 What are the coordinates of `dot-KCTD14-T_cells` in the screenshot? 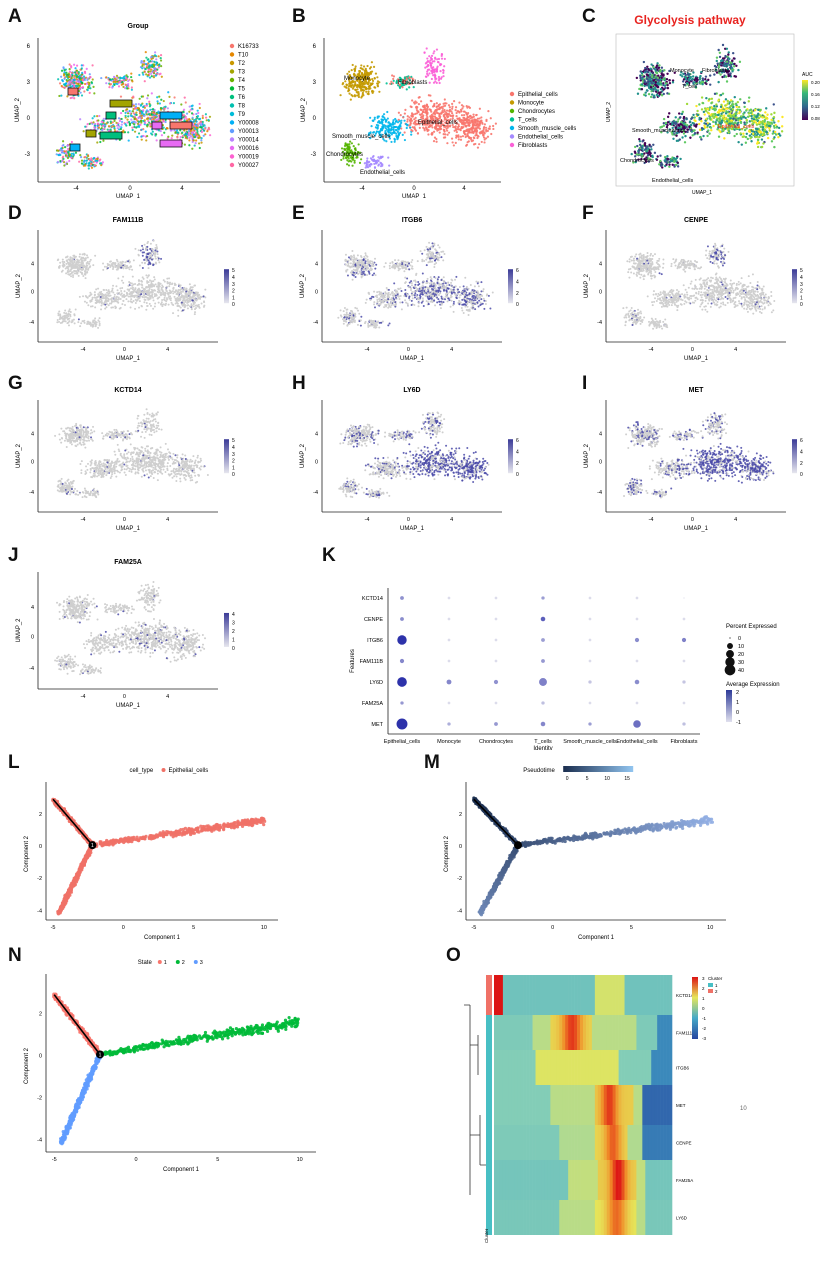 It's located at (543, 598).